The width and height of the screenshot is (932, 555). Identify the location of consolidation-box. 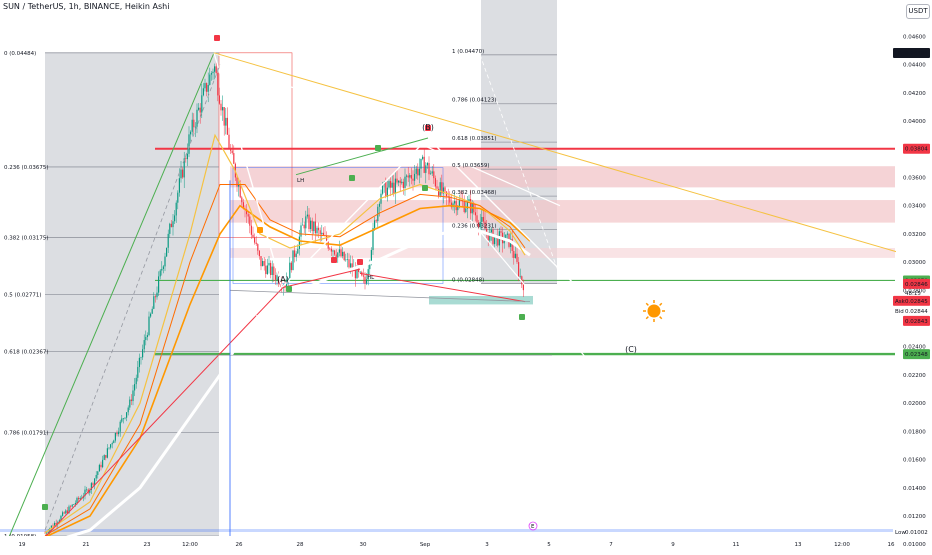
(338, 225).